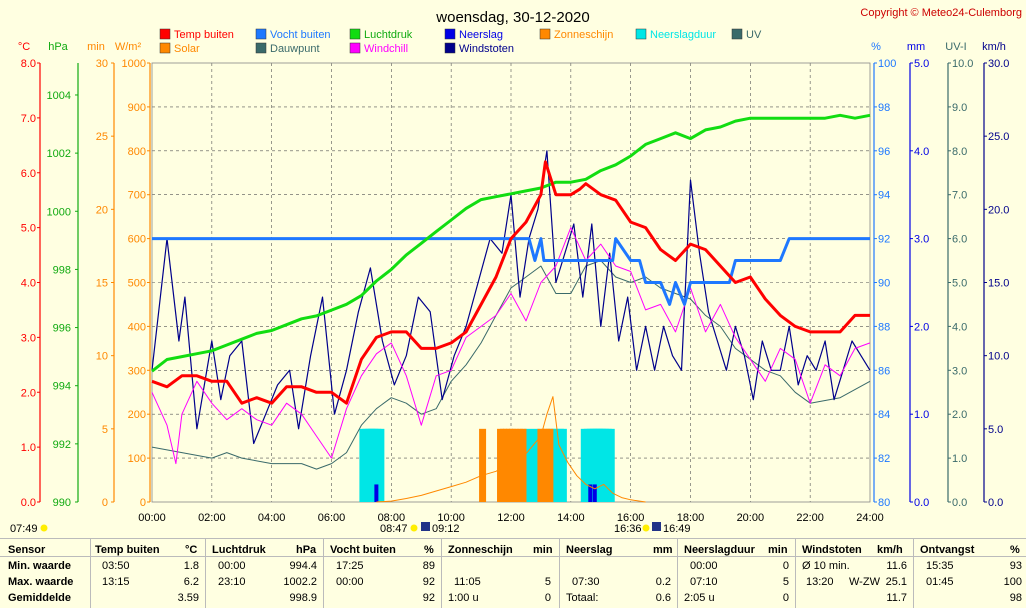 The width and height of the screenshot is (1026, 608). What do you see at coordinates (137, 415) in the screenshot?
I see `solar-tick-label: 200` at bounding box center [137, 415].